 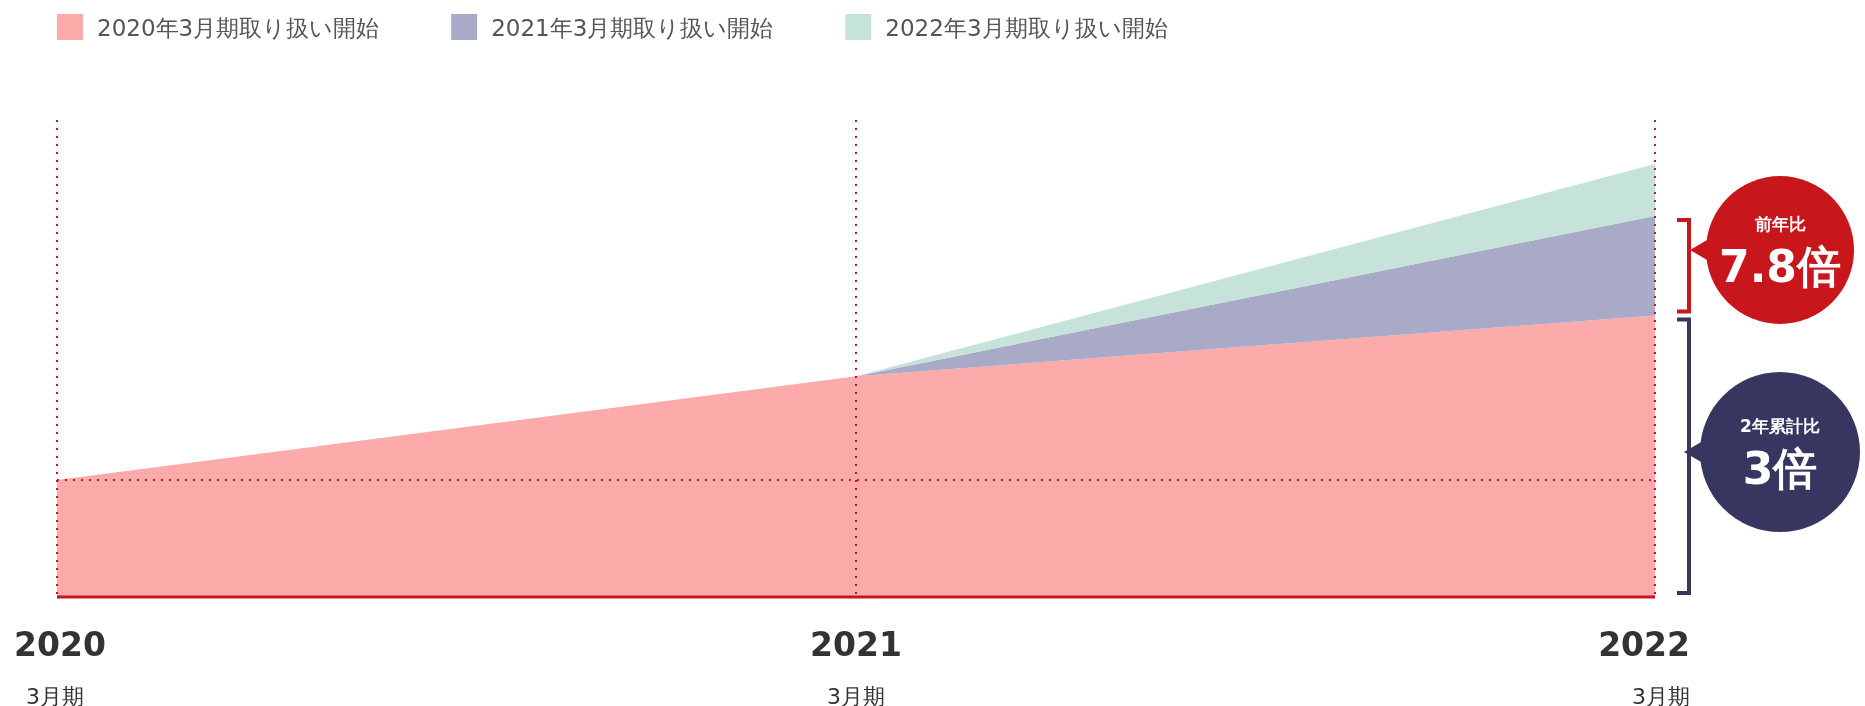 What do you see at coordinates (238, 28) in the screenshot?
I see `legend-label: 2020年3月期取り扱い開始` at bounding box center [238, 28].